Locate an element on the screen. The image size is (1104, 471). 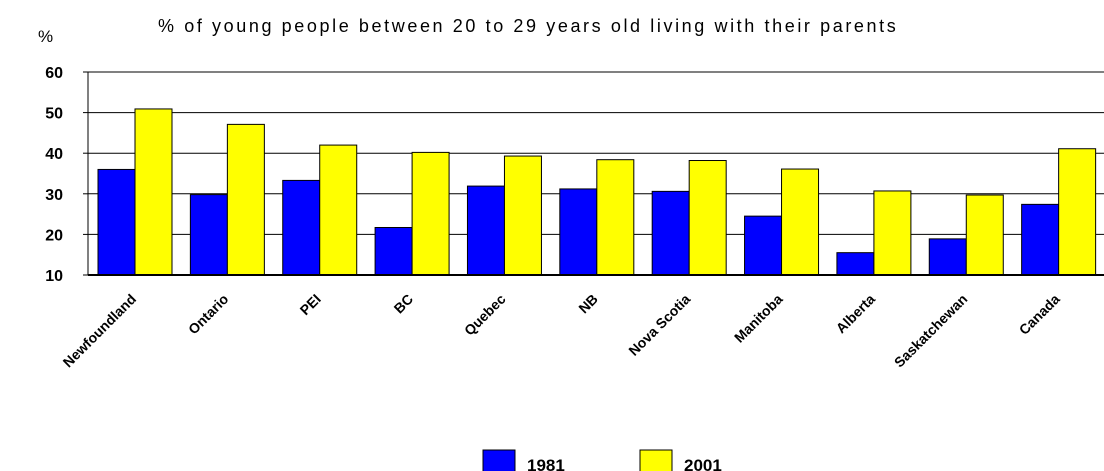
y-tick-label: 50 is located at coordinates (54, 114).